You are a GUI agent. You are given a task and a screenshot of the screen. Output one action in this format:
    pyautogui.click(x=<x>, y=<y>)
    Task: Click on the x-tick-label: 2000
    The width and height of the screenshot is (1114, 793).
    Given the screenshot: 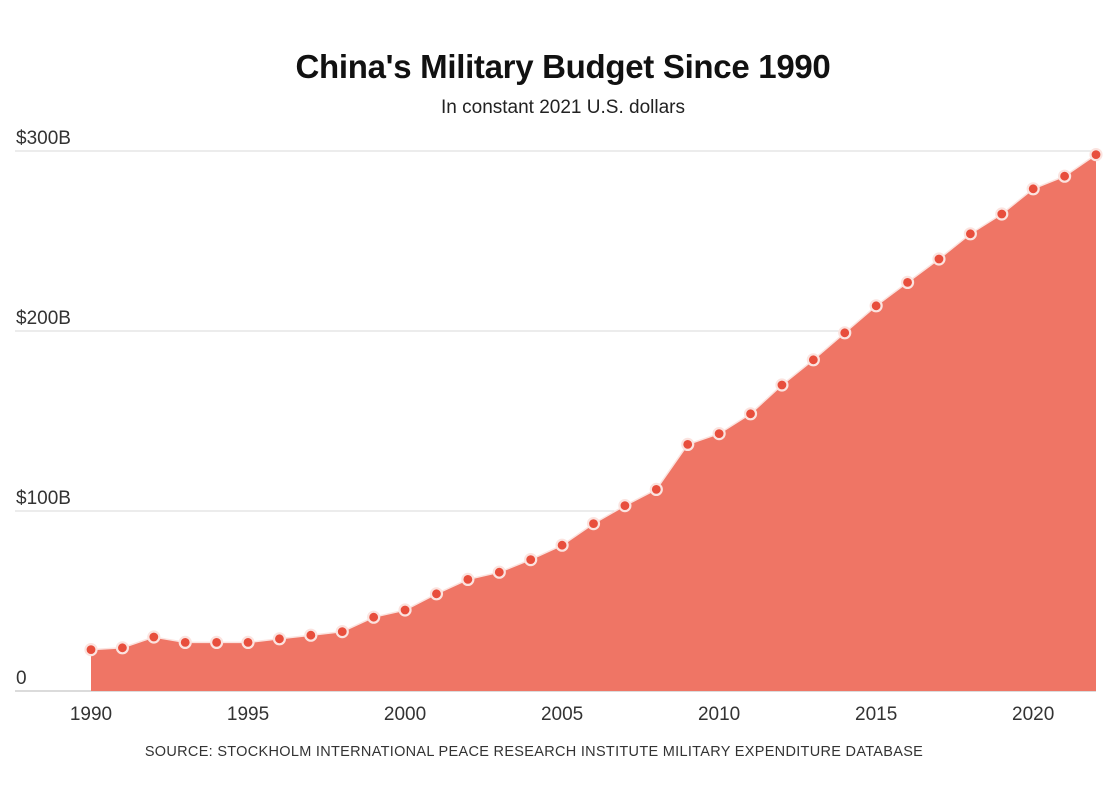 What is the action you would take?
    pyautogui.click(x=405, y=714)
    